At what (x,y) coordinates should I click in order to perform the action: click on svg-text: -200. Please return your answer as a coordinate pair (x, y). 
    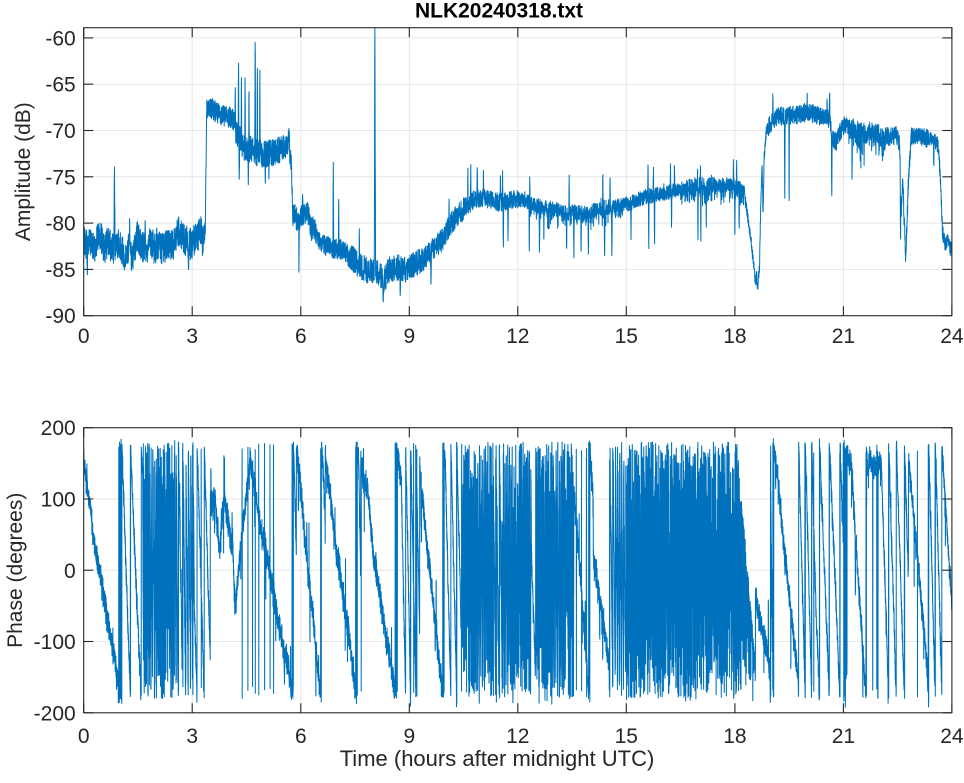
    Looking at the image, I should click on (55, 713).